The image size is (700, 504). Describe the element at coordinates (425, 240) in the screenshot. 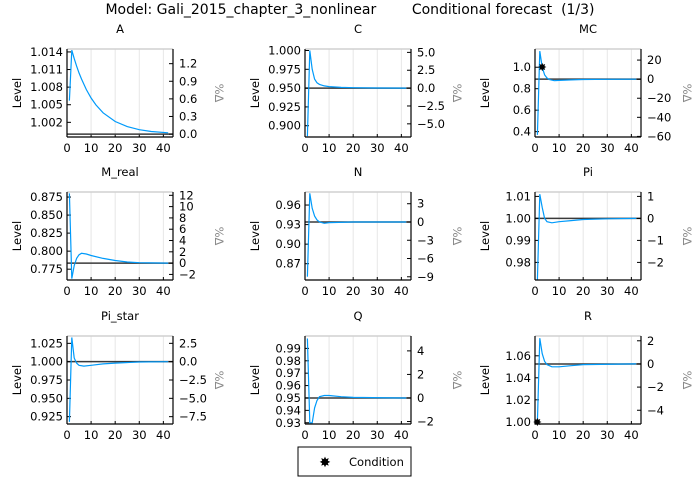

I see `right-y-tick-label: −3` at that location.